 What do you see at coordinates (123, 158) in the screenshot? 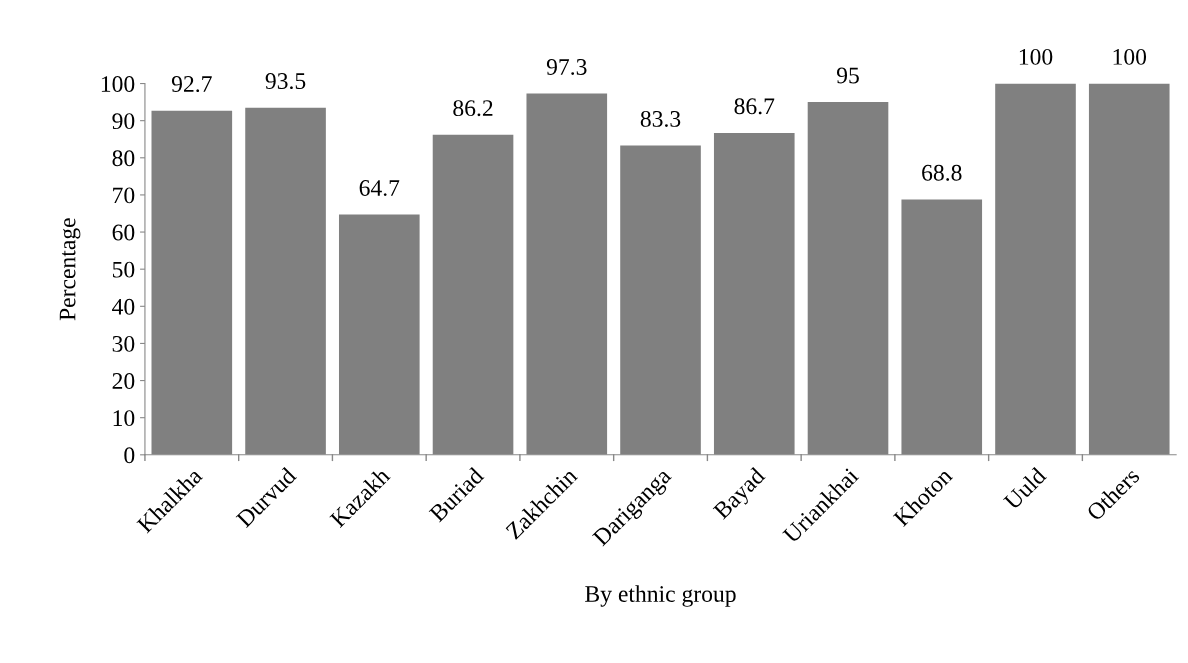
I see `y-tick-label: 80` at bounding box center [123, 158].